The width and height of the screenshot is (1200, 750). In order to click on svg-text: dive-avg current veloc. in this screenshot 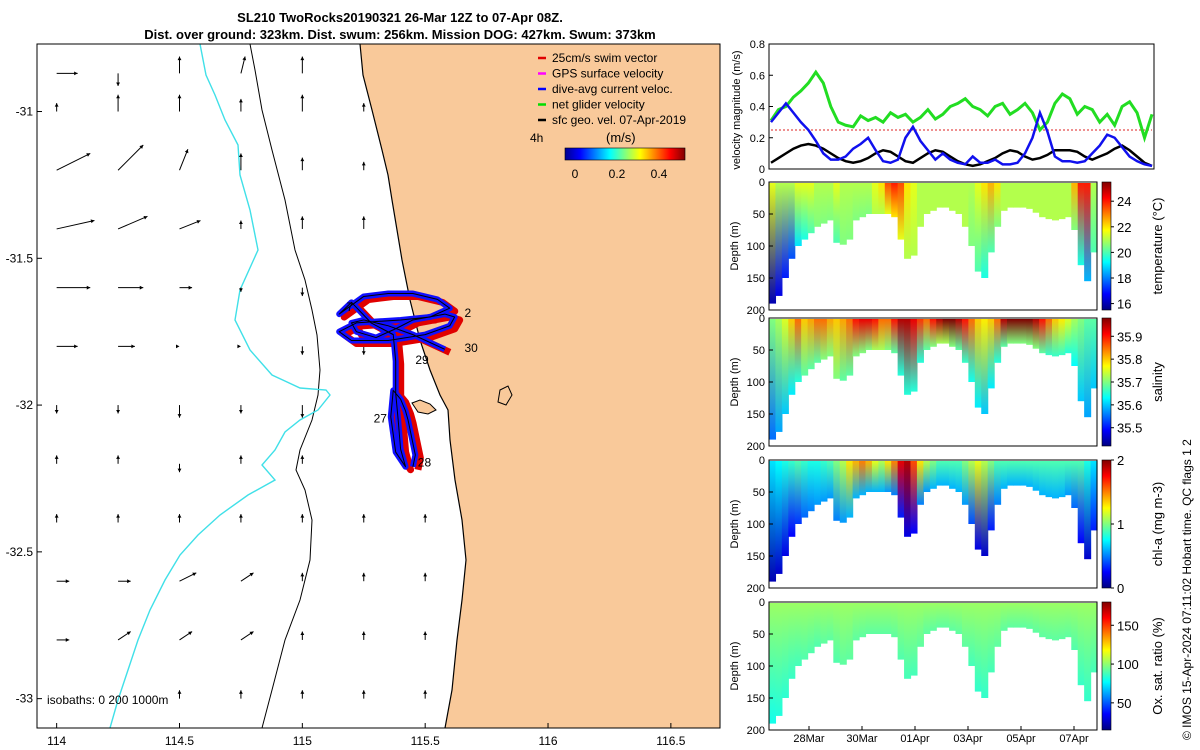, I will do `click(612, 89)`.